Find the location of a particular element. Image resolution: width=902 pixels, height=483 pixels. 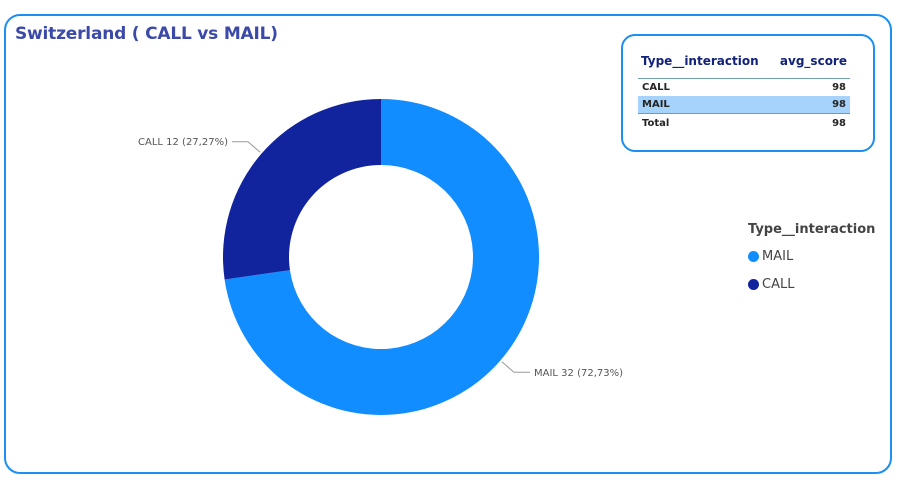

table-row: CALL 98 is located at coordinates (744, 87).